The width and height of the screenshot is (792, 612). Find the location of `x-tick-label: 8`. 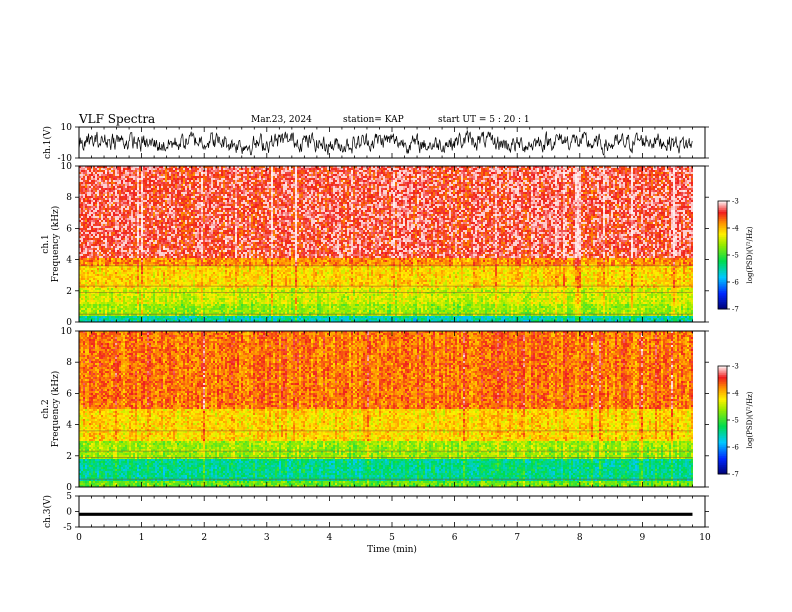

x-tick-label: 8 is located at coordinates (580, 538).